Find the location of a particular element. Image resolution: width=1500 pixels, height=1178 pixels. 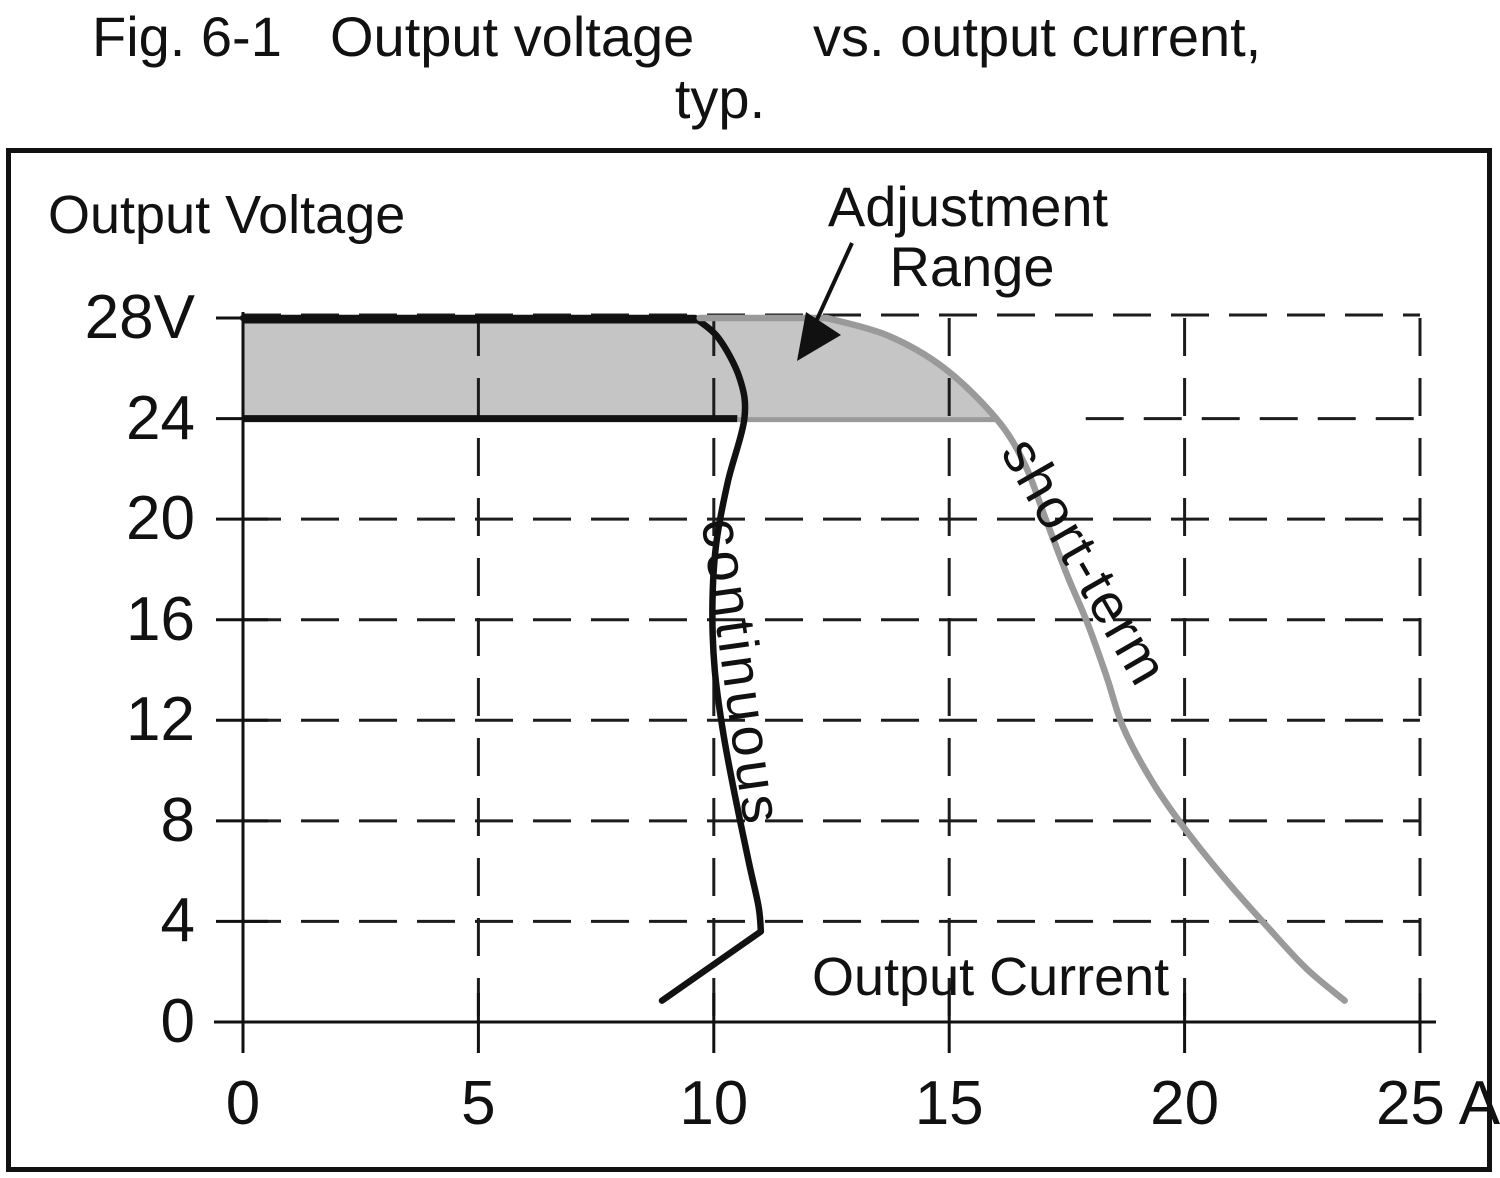

x-tick-label-20: 20 is located at coordinates (1185, 1103).